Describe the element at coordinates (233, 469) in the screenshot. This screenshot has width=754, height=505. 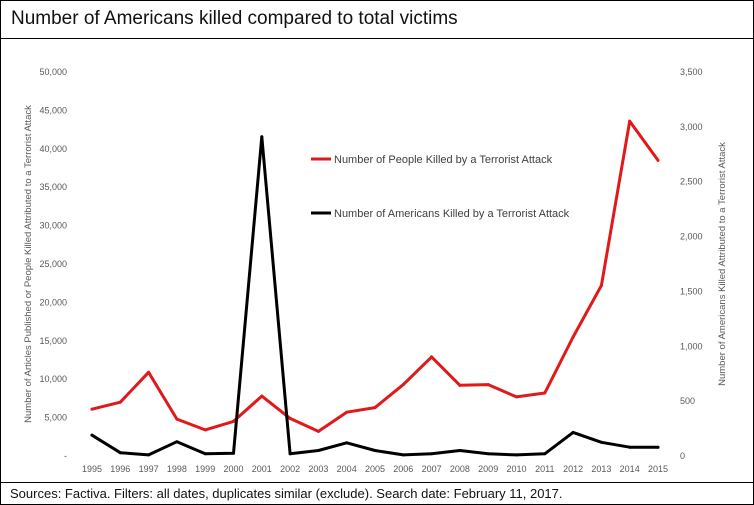
I see `x-tick-label: 2000` at that location.